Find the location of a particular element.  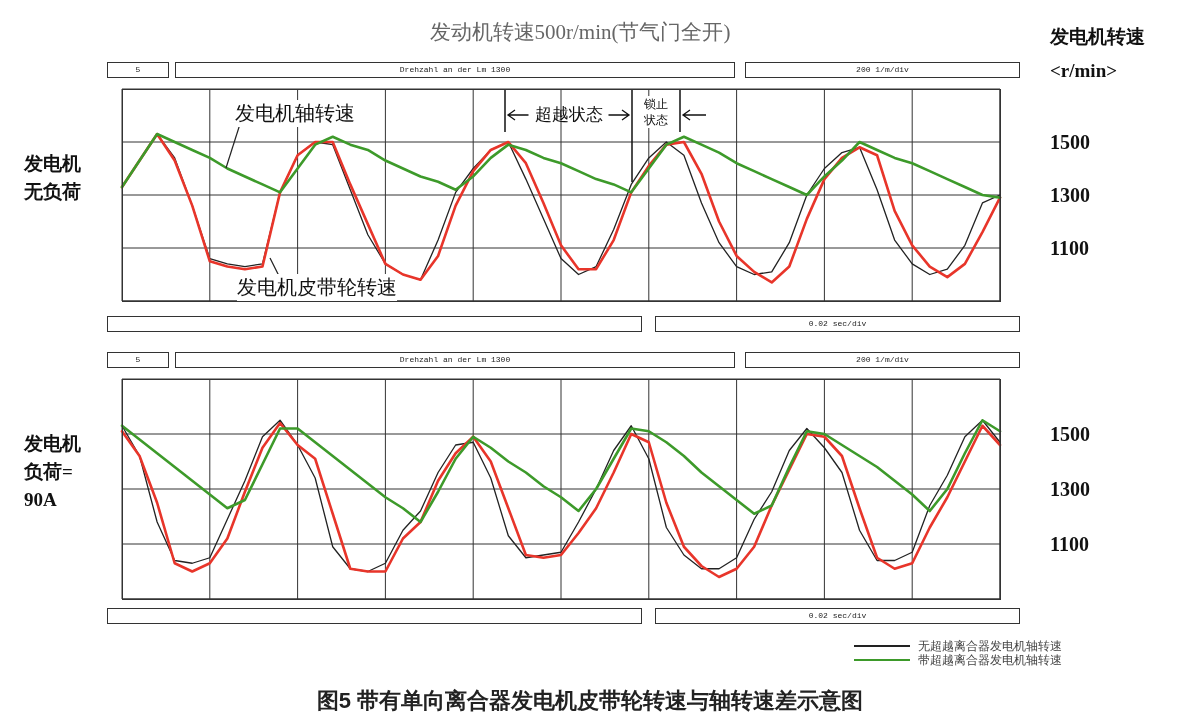

caption: 图5 带有单向离合器发电机皮带轮转速与轴转速差示意图 is located at coordinates (590, 701).